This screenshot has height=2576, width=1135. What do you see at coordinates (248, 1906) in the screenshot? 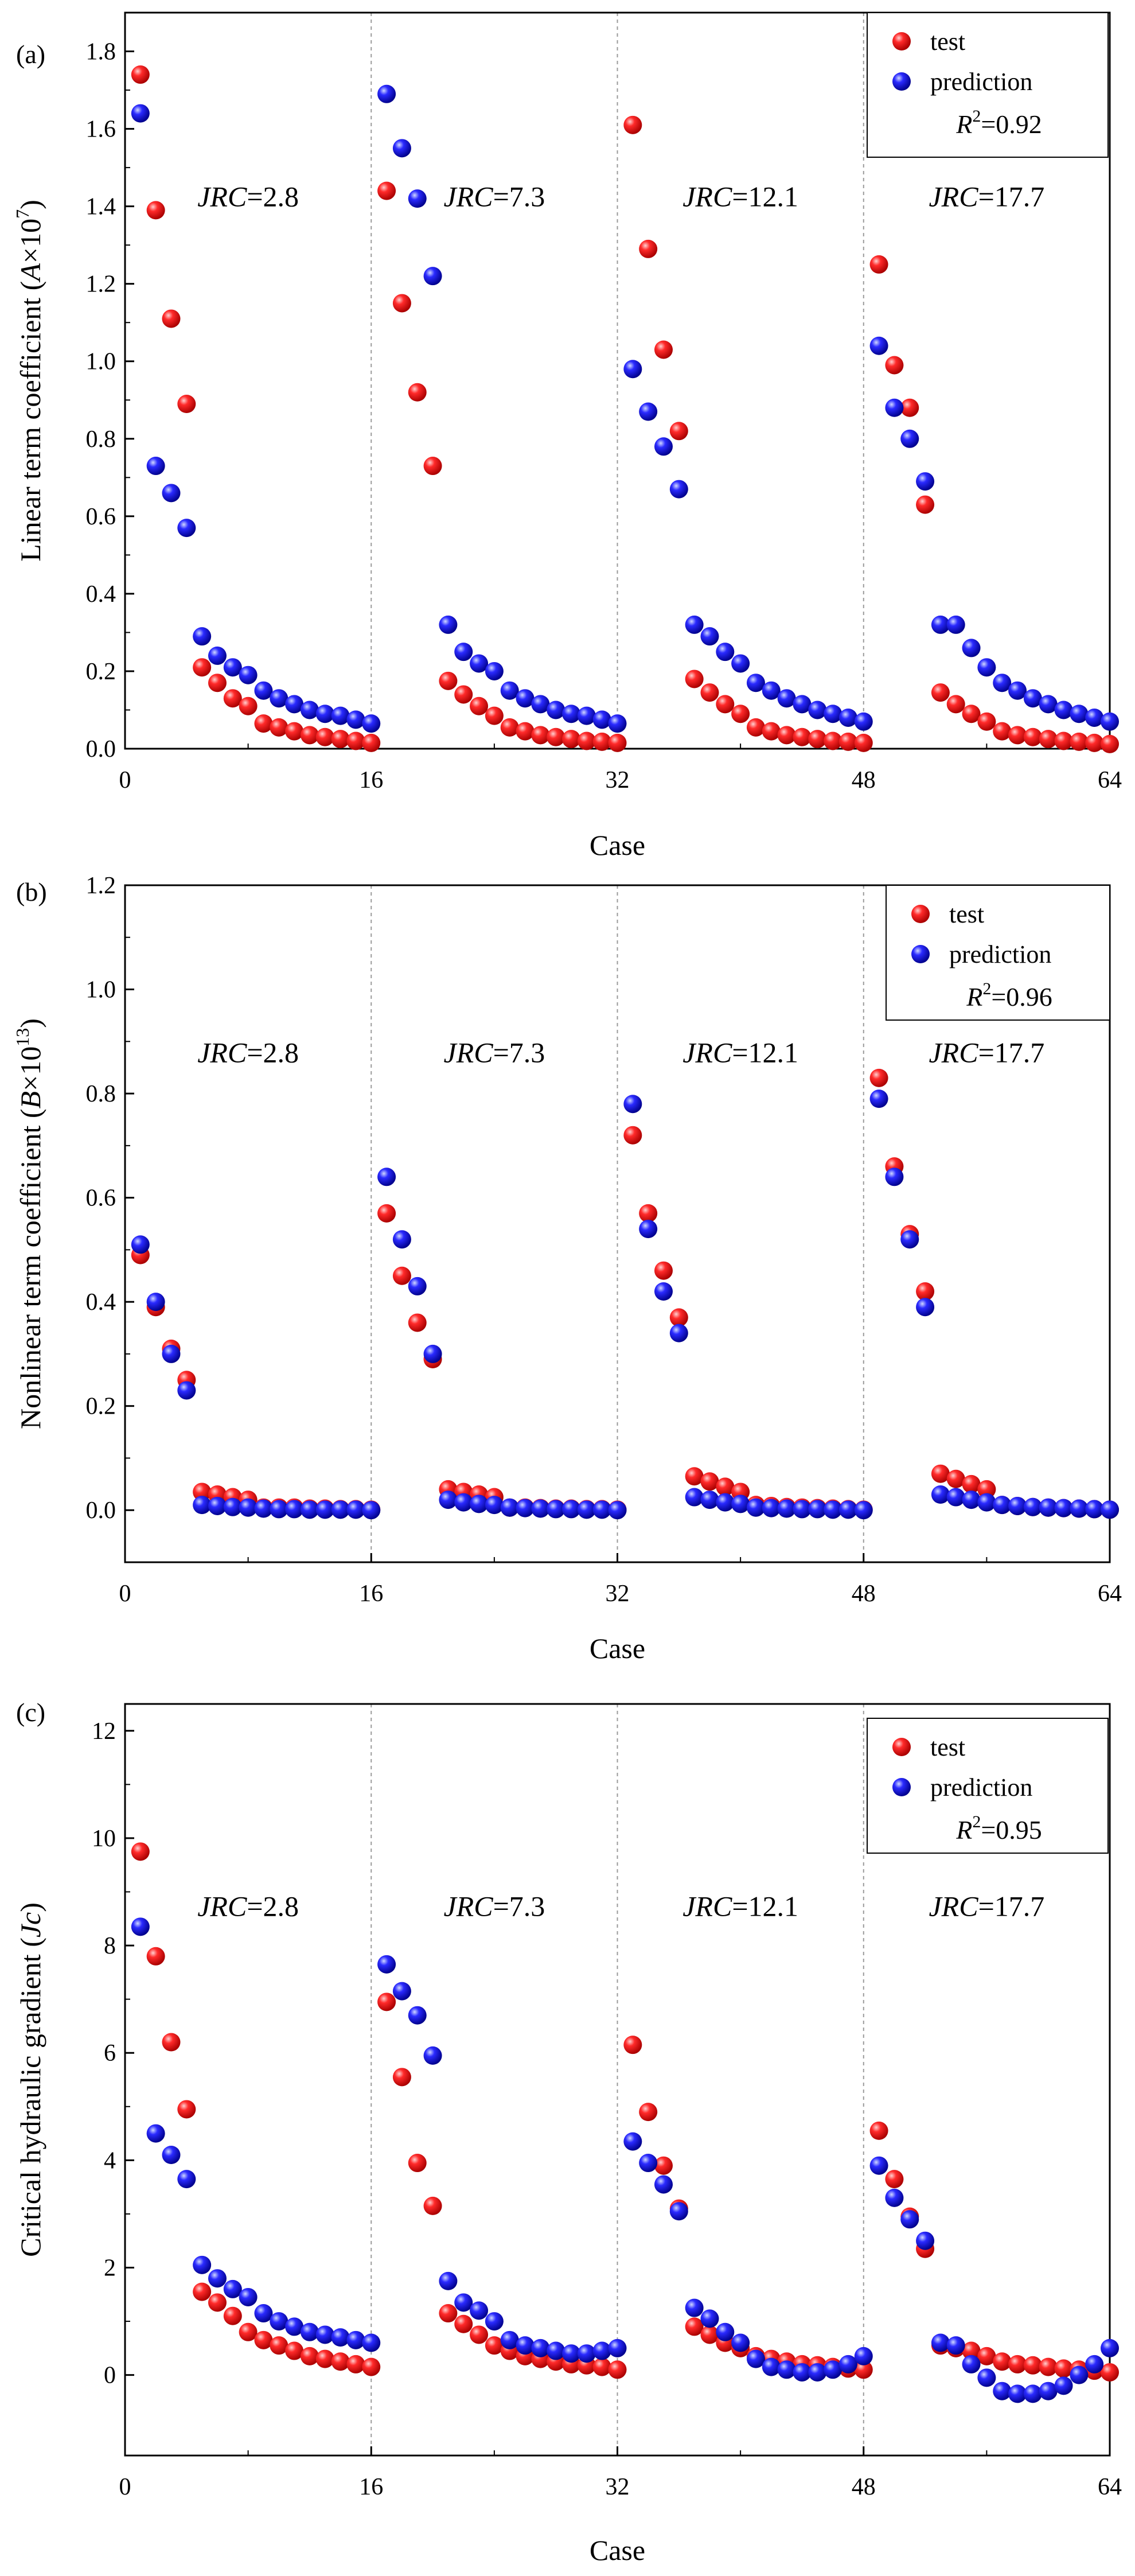
I see `jrc-group-label: JRC=2.8` at bounding box center [248, 1906].